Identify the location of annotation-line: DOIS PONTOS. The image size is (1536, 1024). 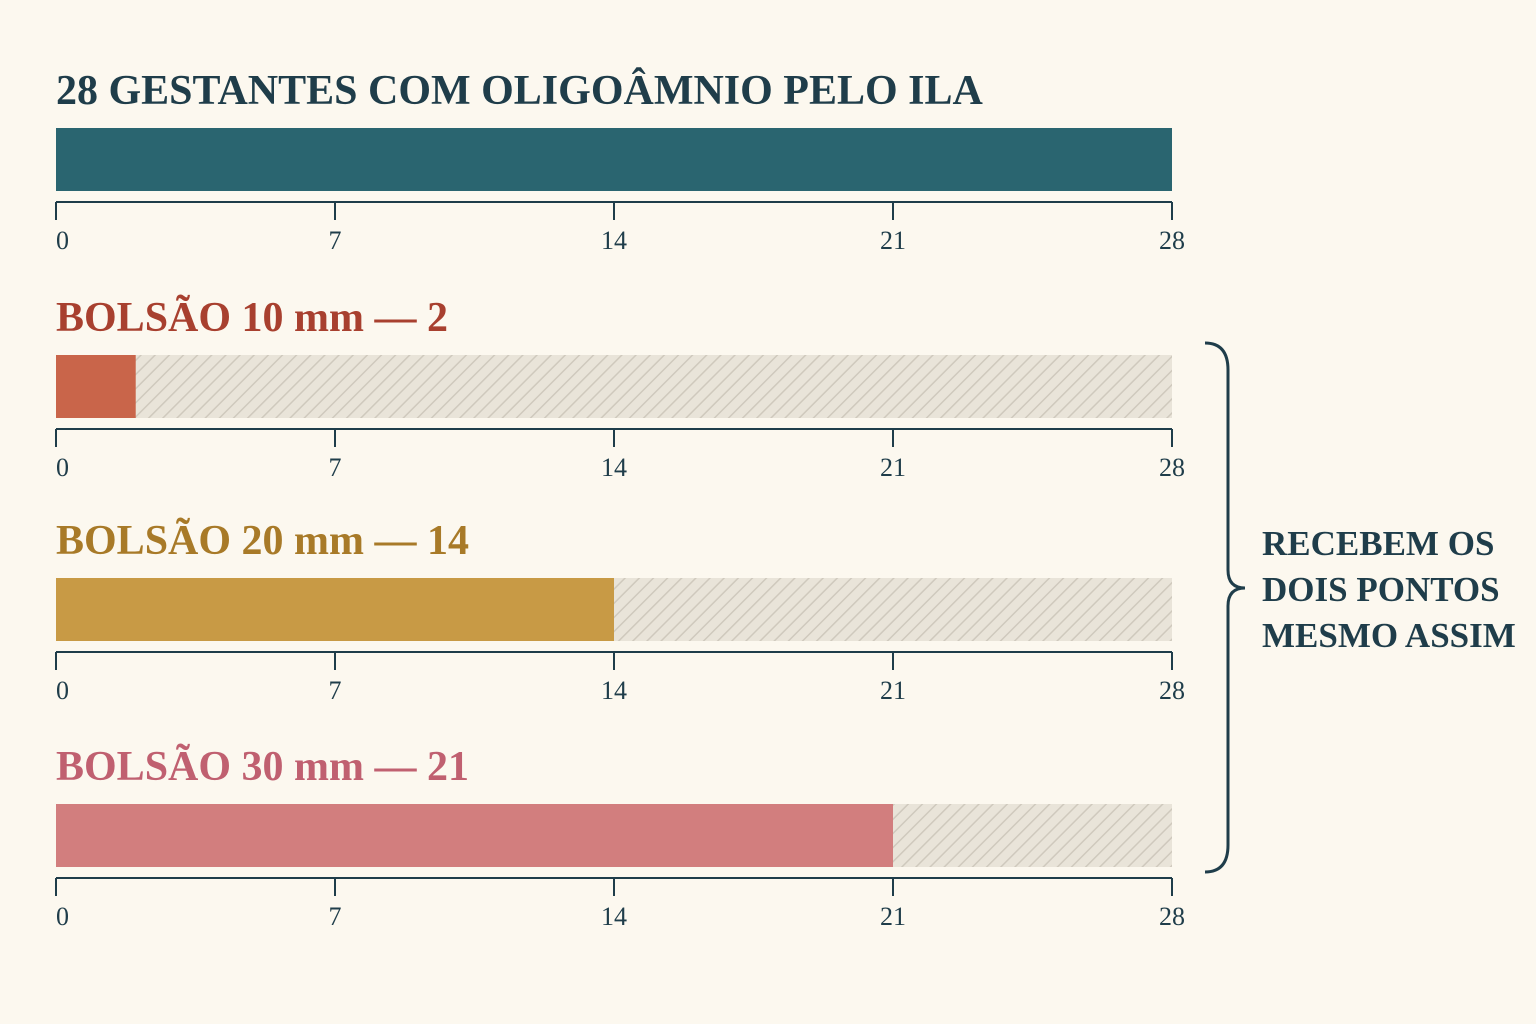
(1381, 589).